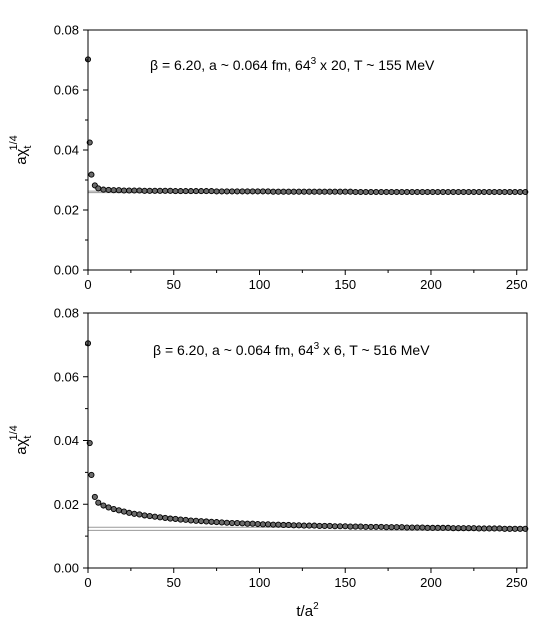  Describe the element at coordinates (345, 582) in the screenshot. I see `x-tick-label: 150` at that location.